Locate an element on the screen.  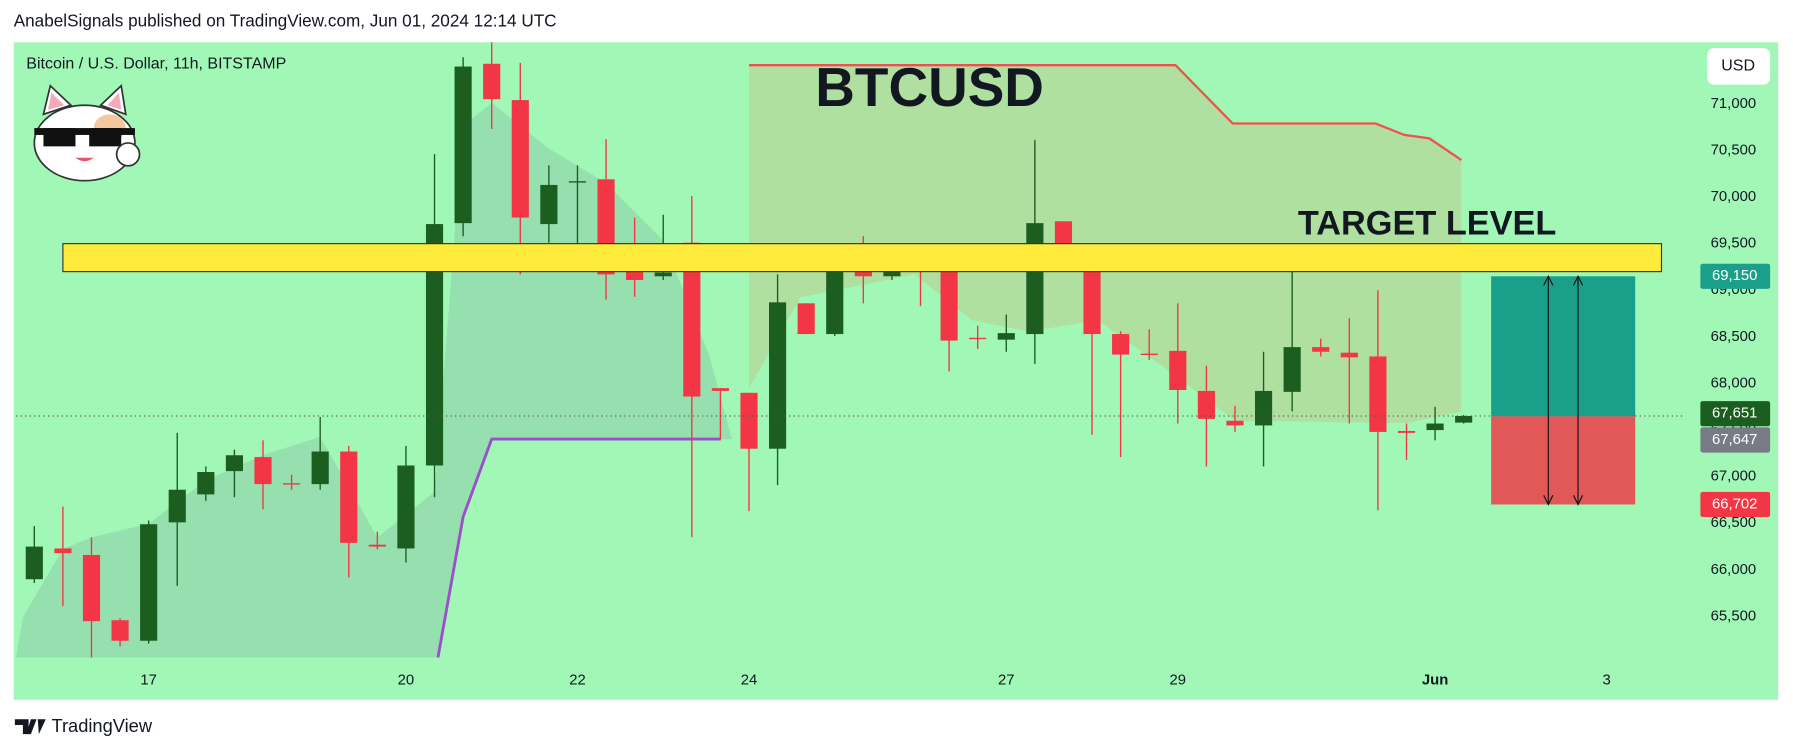
price-badge-label: 69,150 is located at coordinates (1734, 276).